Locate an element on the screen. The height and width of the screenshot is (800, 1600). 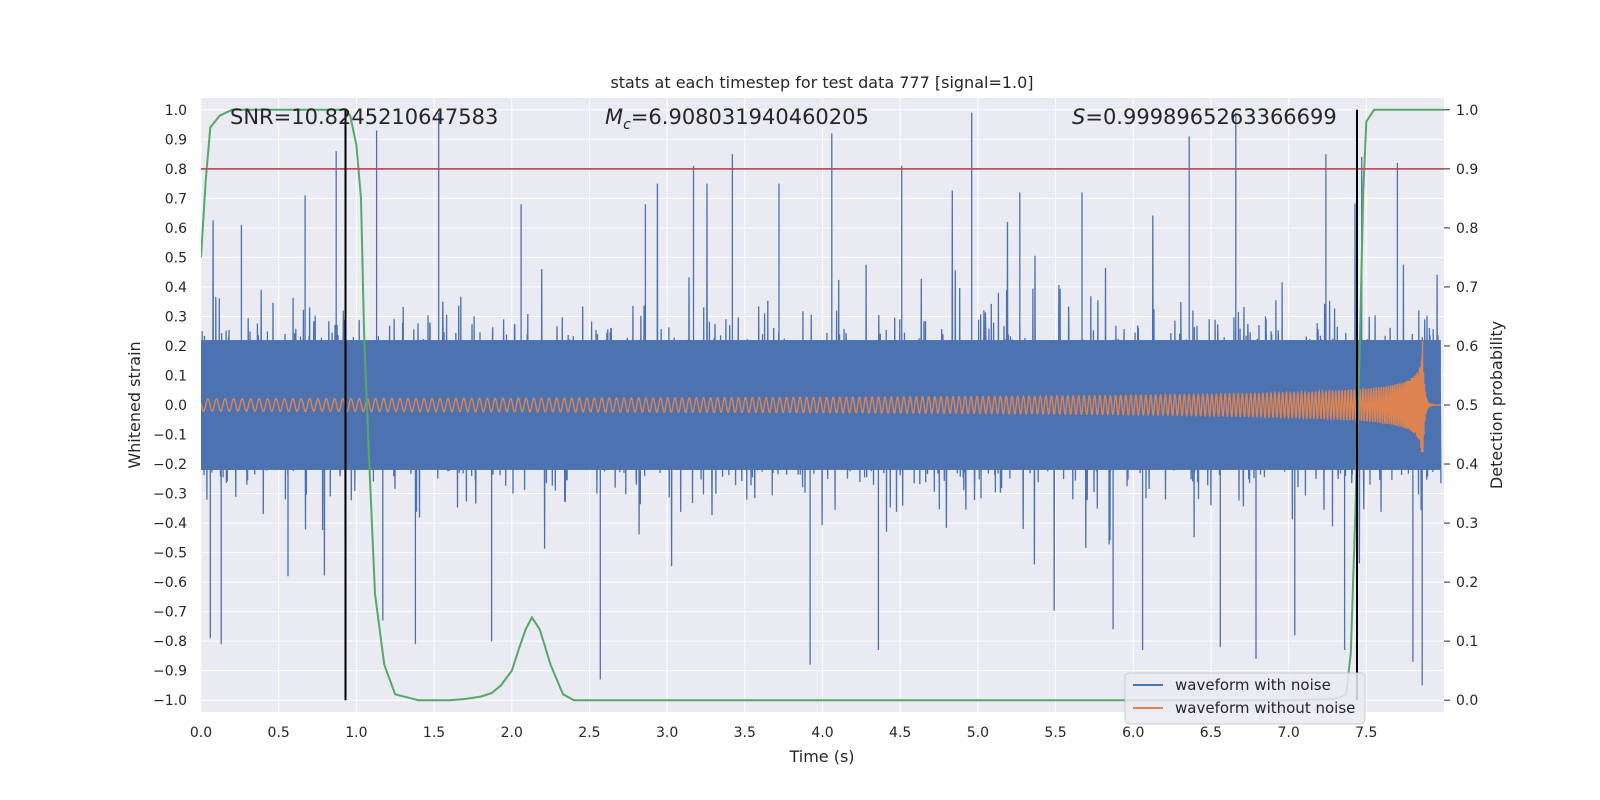
y-tick-label: −0.9 is located at coordinates (170, 672).